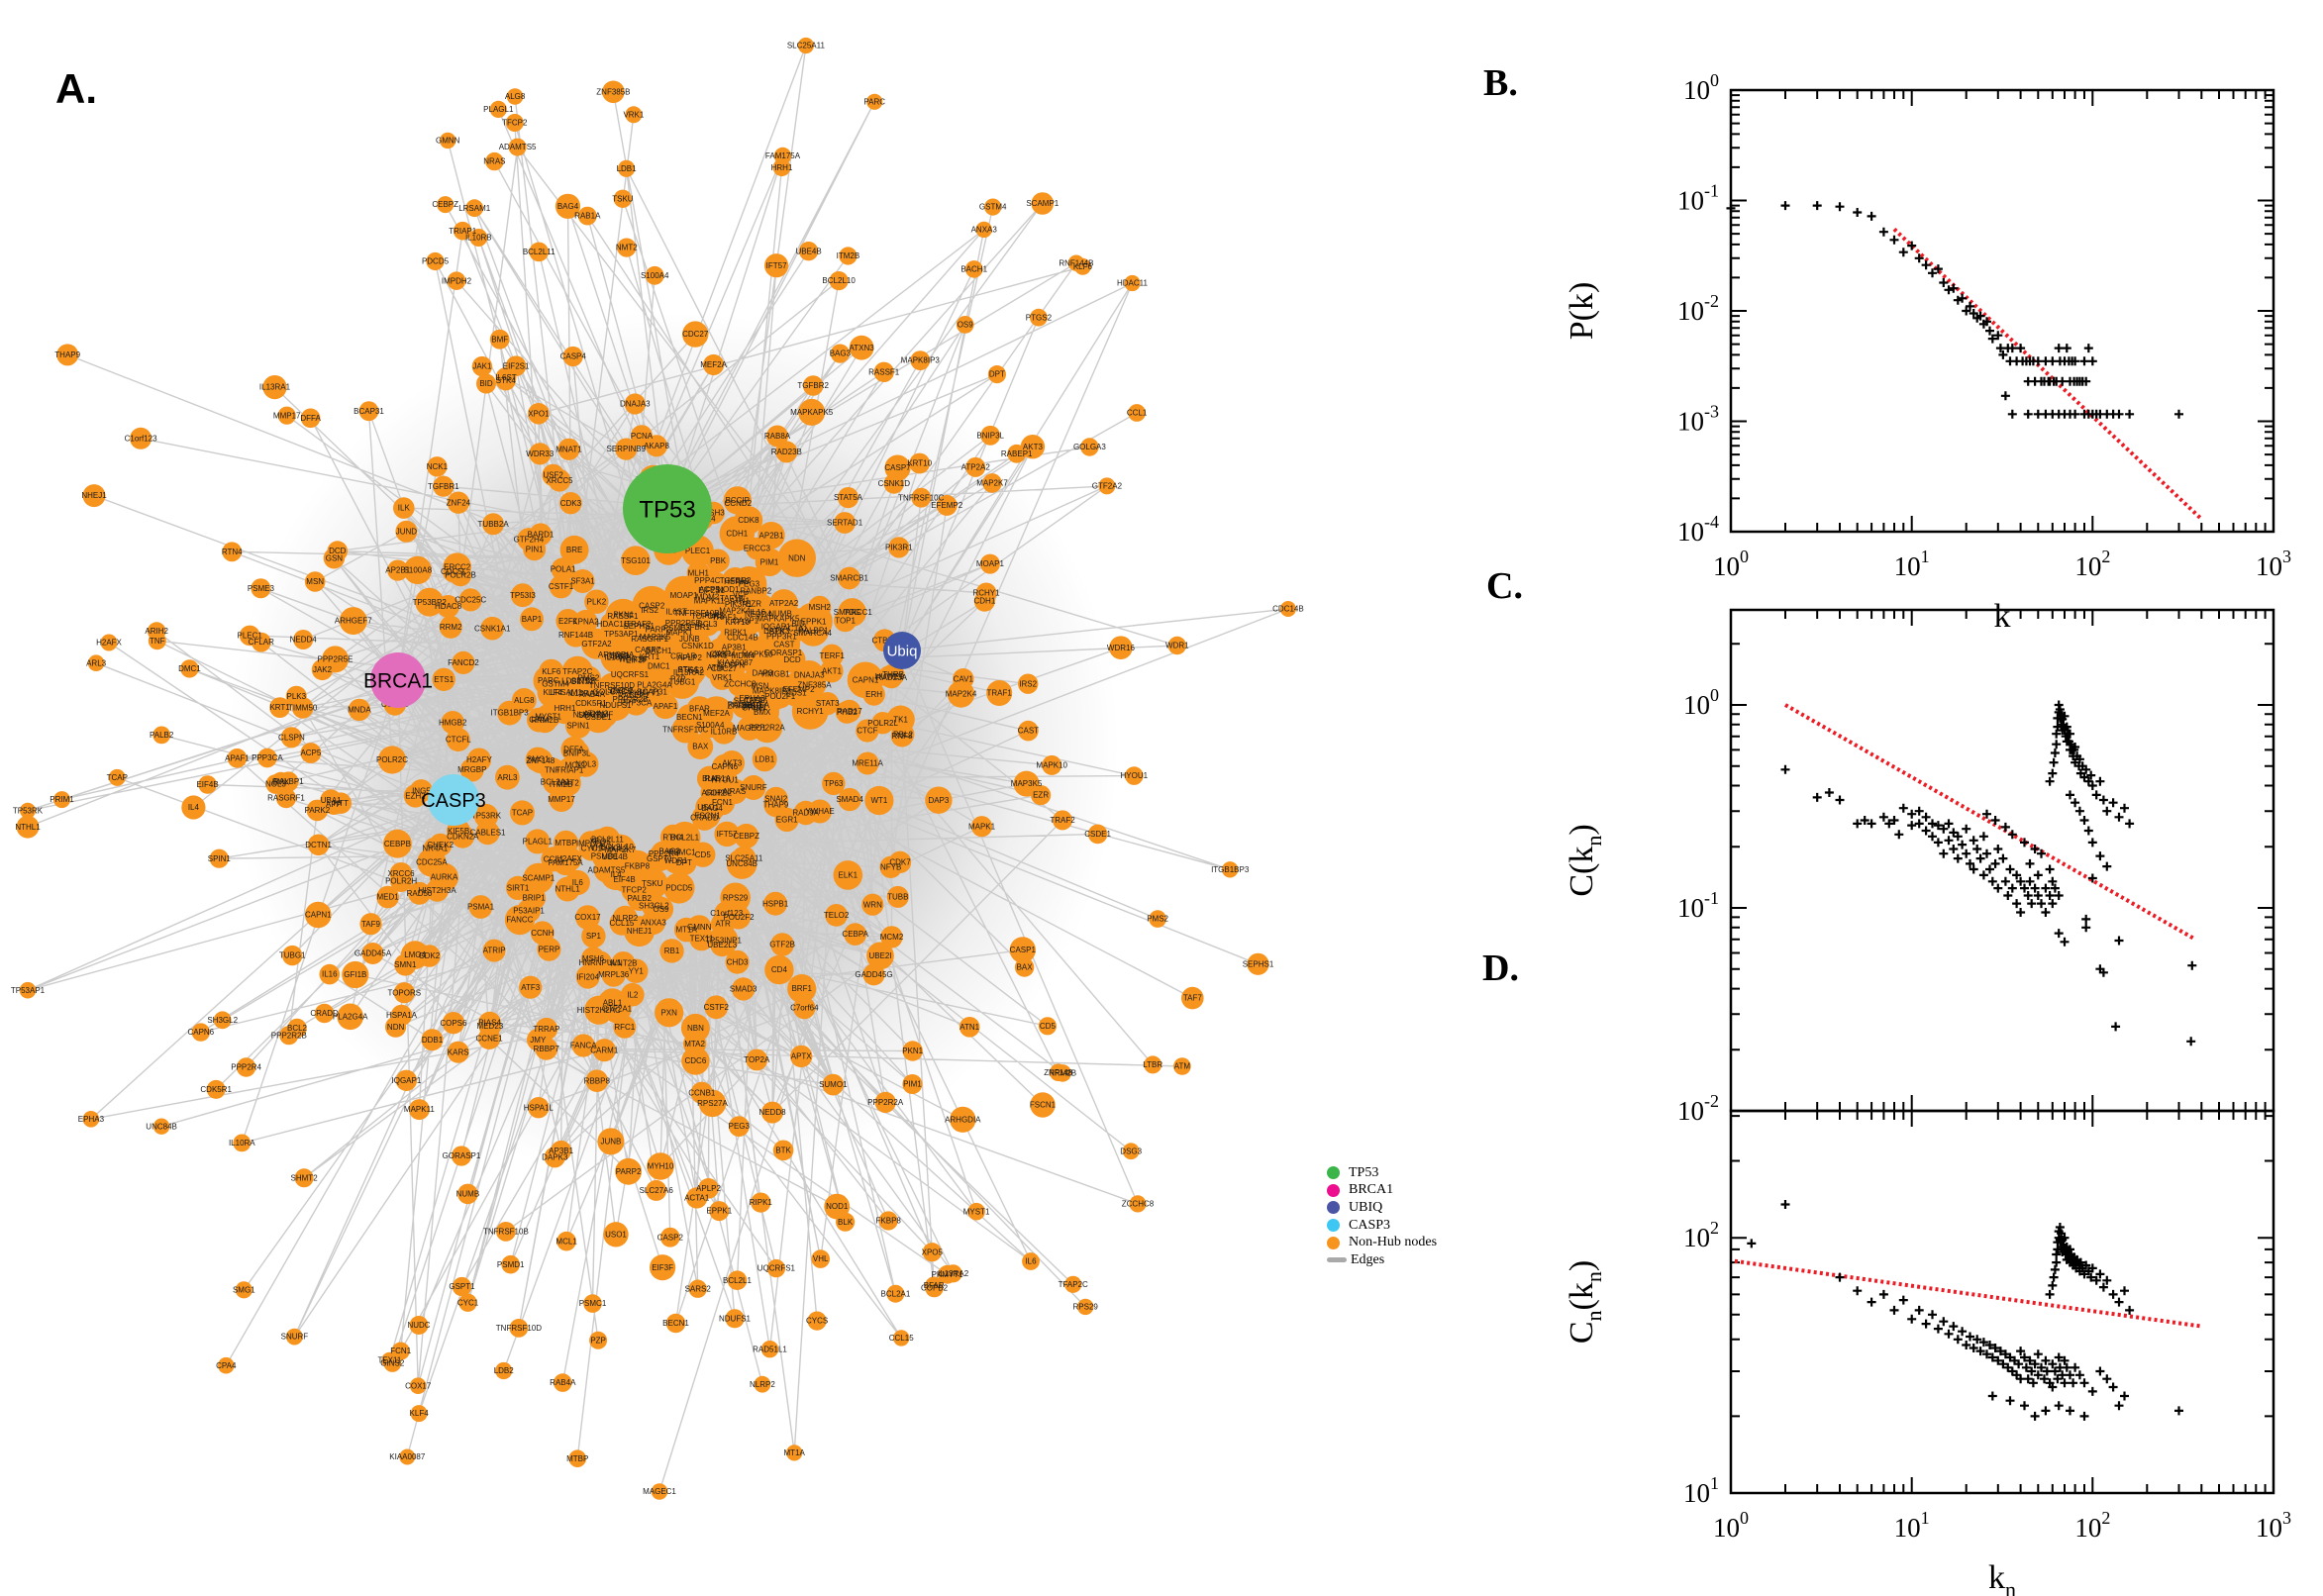  I want to click on legend-item-casp3: CASP3, so click(1382, 1226).